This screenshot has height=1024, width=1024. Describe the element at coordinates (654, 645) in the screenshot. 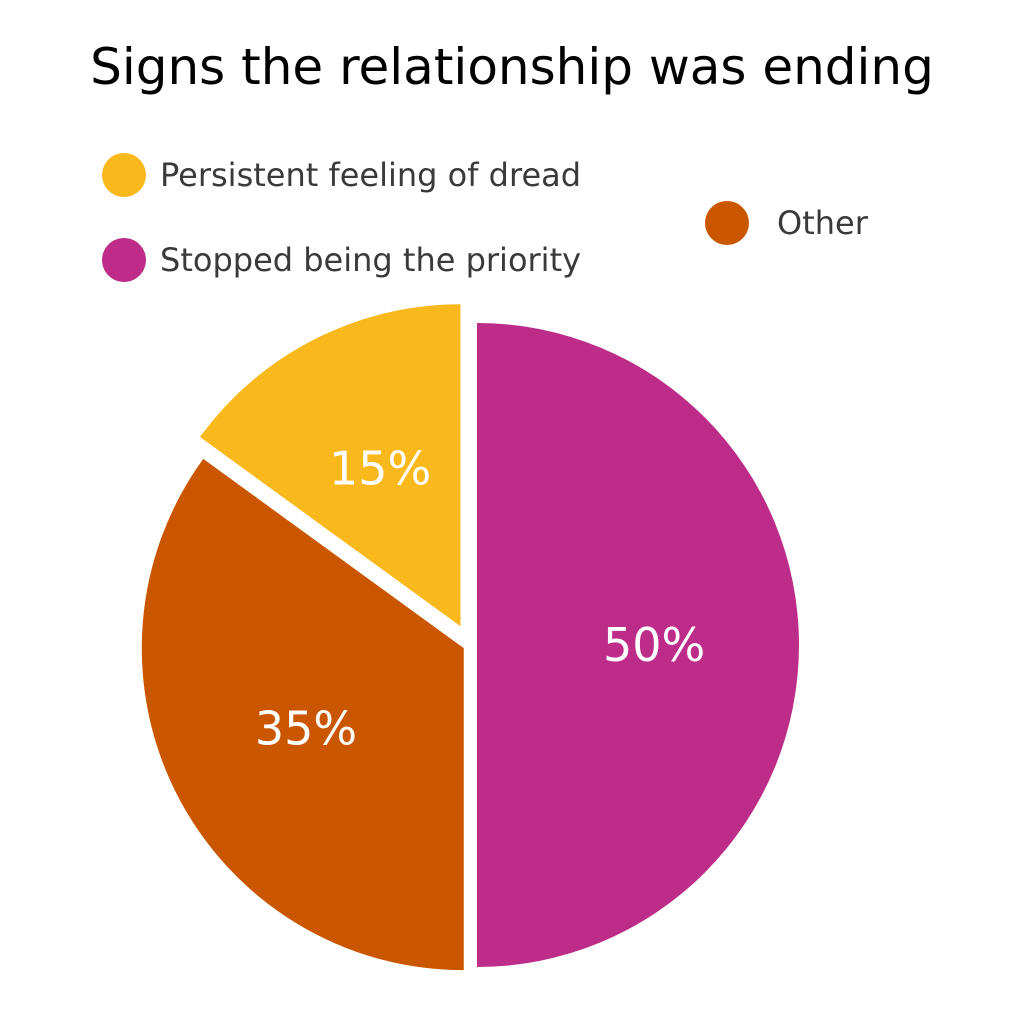

I see `slice-value-label: 50%` at that location.